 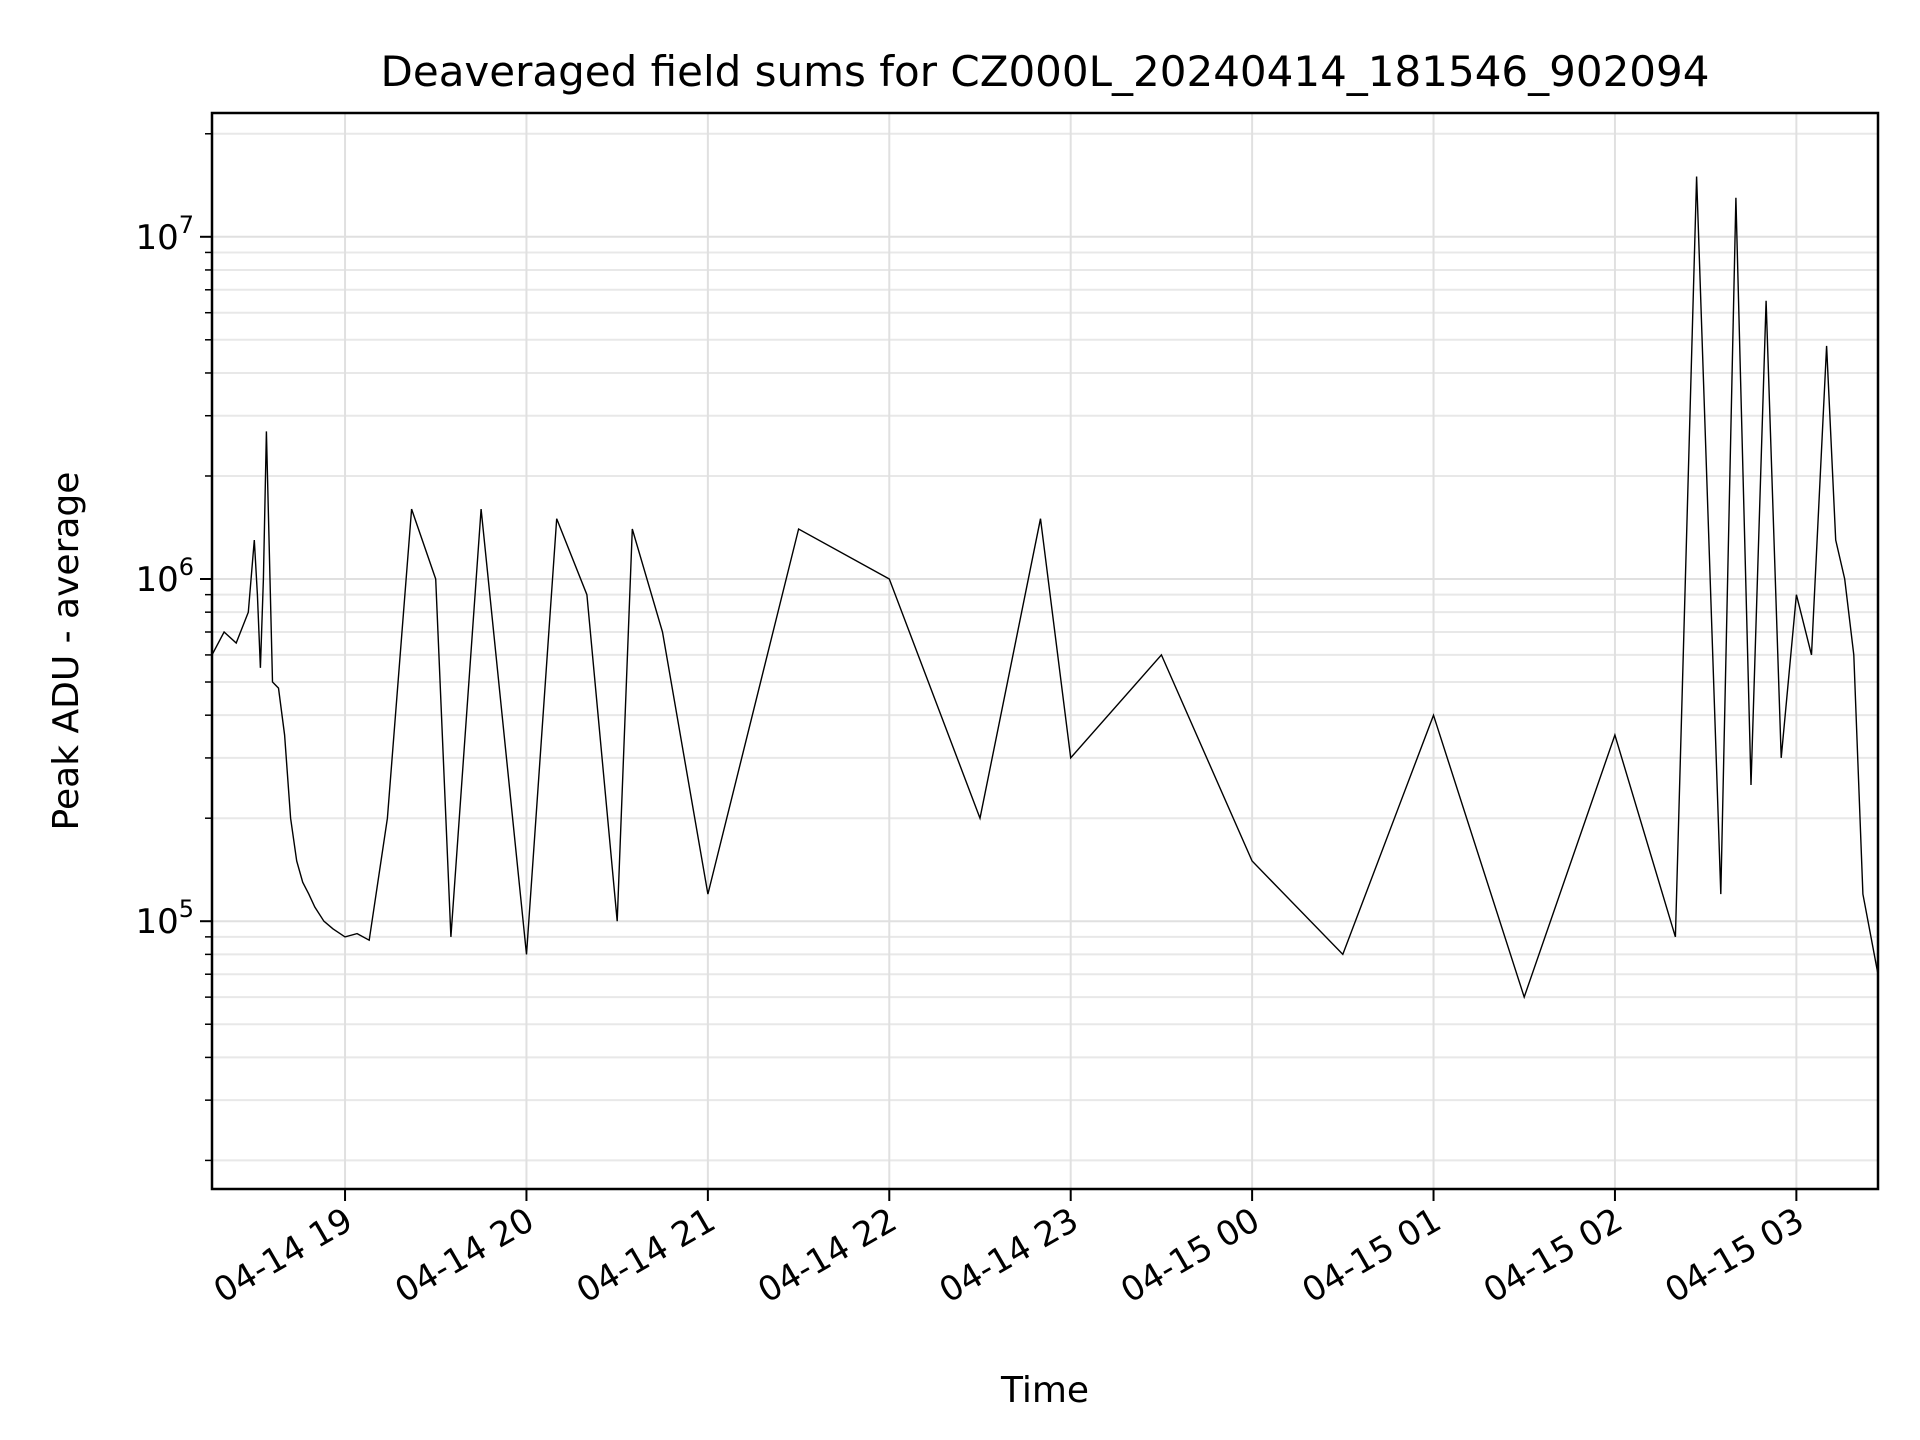 What do you see at coordinates (827, 1255) in the screenshot?
I see `x-tick-label: 04-14 22` at bounding box center [827, 1255].